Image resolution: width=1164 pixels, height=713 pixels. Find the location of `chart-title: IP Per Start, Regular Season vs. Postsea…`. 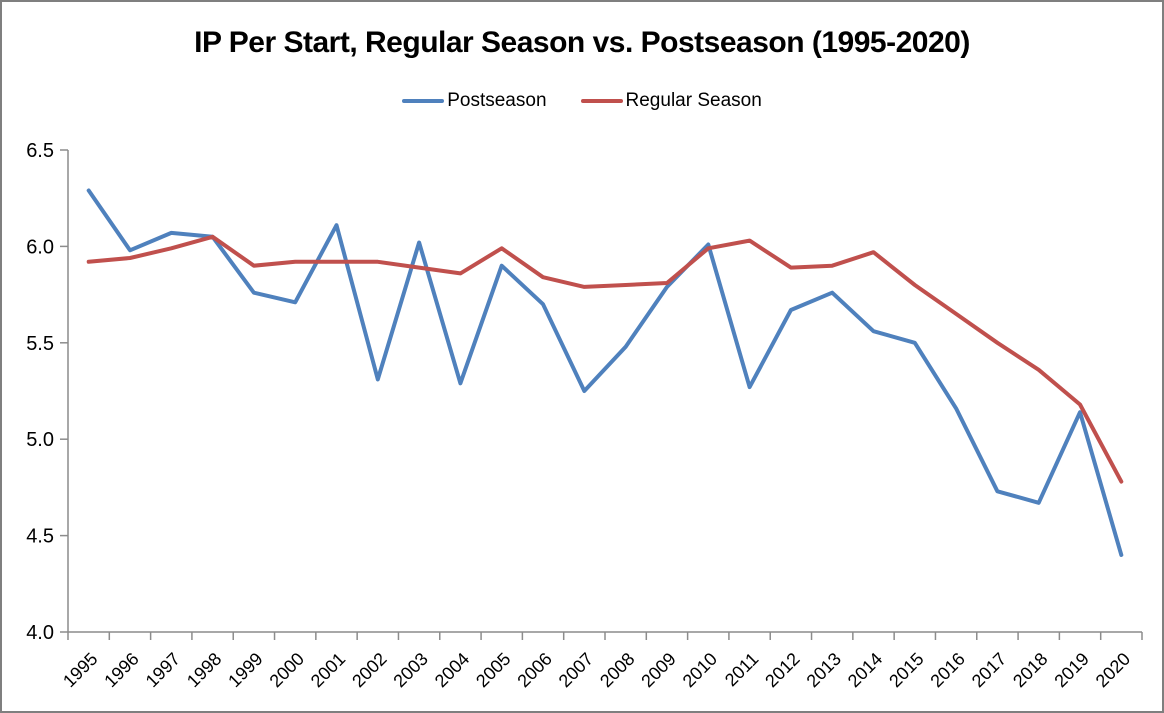

chart-title: IP Per Start, Regular Season vs. Postsea… is located at coordinates (582, 42).